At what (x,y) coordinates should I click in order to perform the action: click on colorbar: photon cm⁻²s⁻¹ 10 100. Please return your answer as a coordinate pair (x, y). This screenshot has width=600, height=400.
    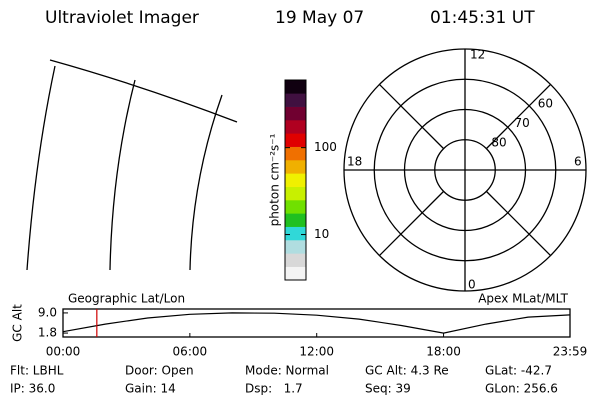
    Looking at the image, I should click on (302, 180).